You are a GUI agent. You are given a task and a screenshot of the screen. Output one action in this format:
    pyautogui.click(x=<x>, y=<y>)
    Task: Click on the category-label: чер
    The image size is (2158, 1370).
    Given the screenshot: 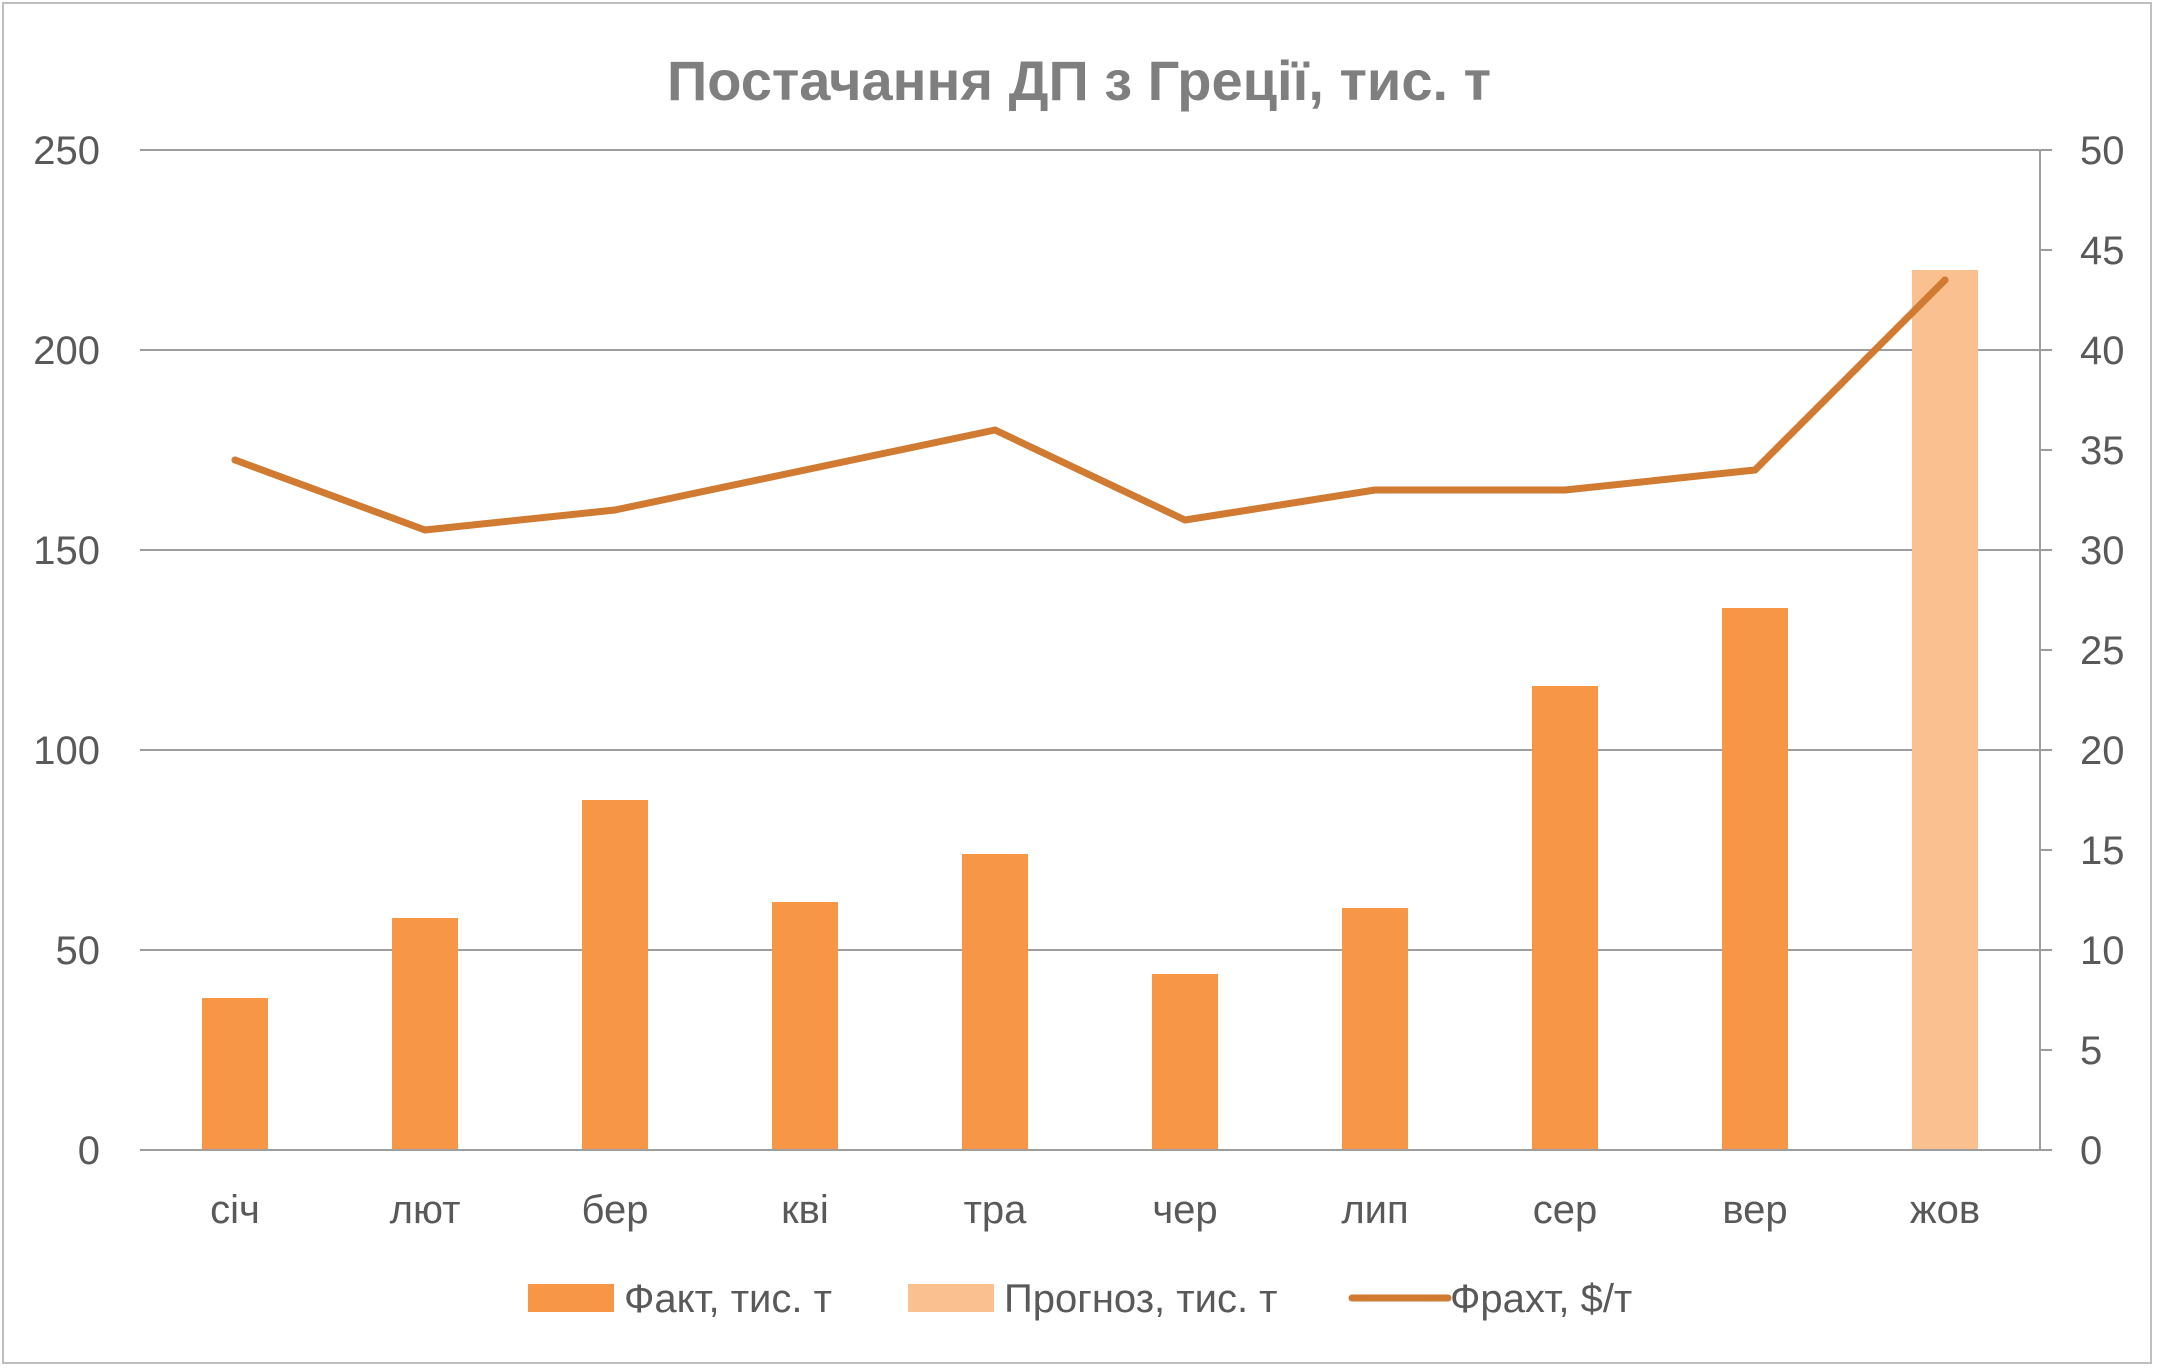 What is the action you would take?
    pyautogui.click(x=1184, y=1210)
    